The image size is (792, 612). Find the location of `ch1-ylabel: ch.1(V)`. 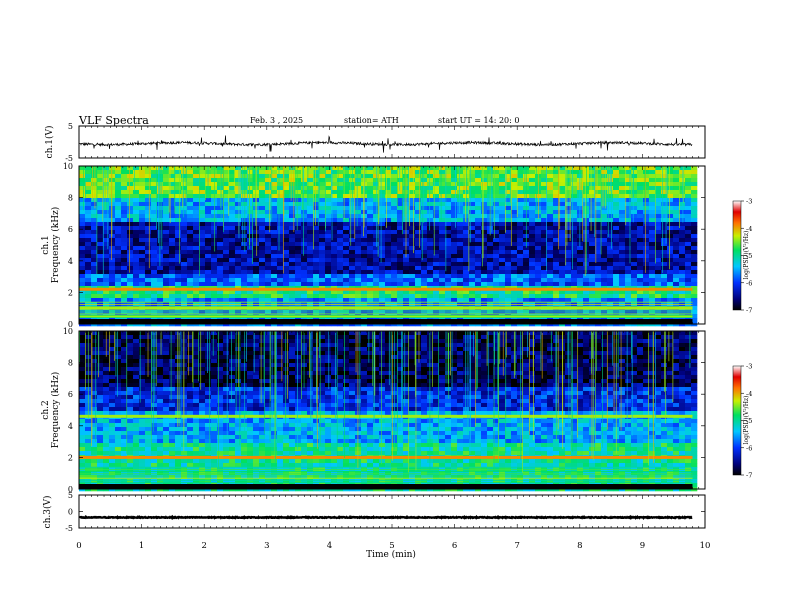

ch1-ylabel: ch.1(V) is located at coordinates (49, 142).